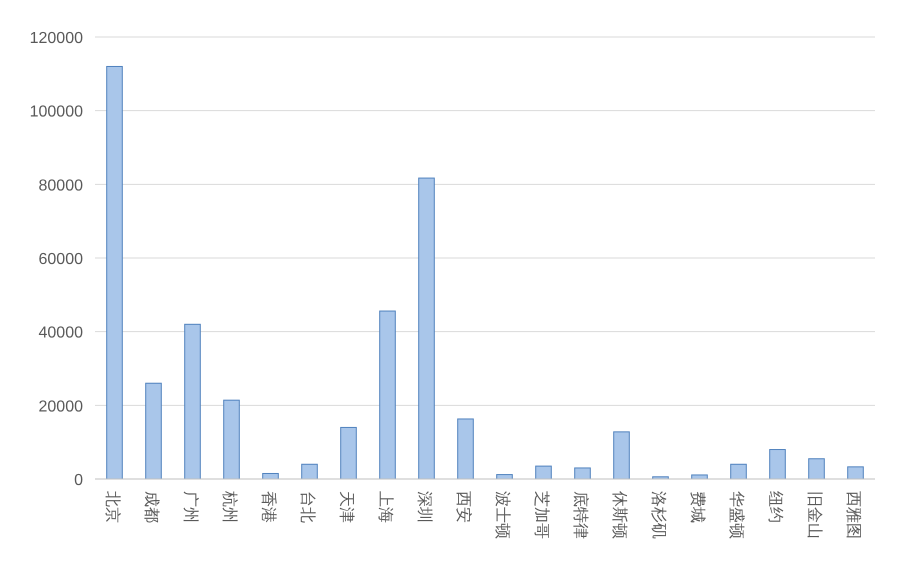  Describe the element at coordinates (697, 507) in the screenshot. I see `x-tick-label: 费城` at that location.